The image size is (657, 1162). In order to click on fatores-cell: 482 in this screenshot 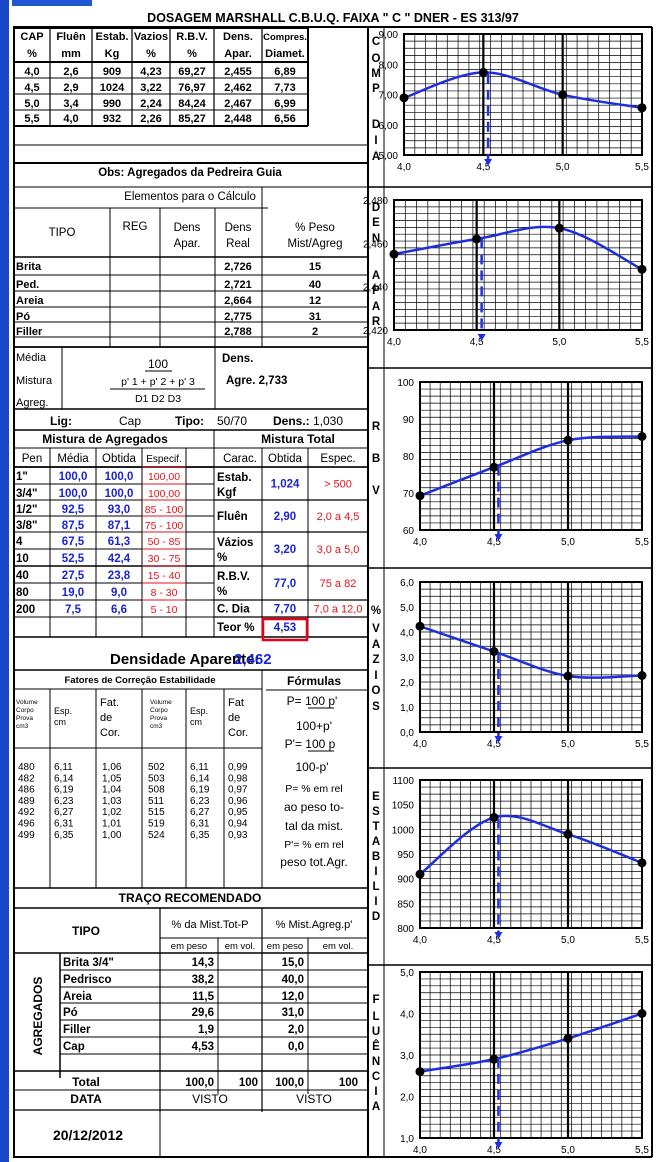, I will do `click(26, 778)`.